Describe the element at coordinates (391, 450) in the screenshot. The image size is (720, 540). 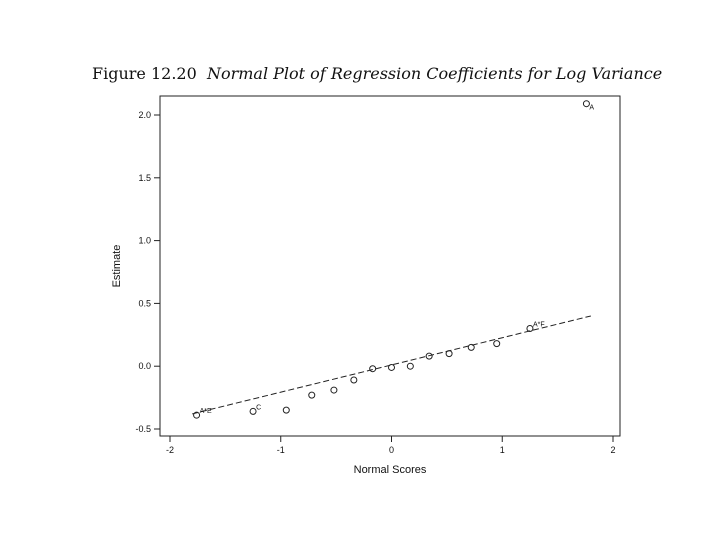
I see `x-tick-label: 0` at that location.